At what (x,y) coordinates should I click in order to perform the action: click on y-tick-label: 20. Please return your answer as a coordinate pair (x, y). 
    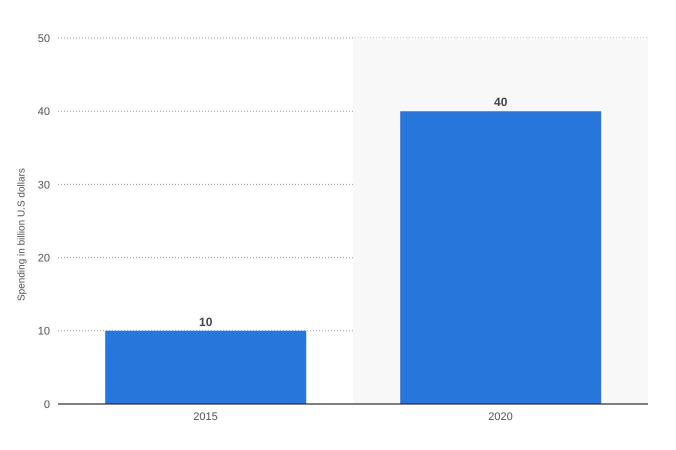
    Looking at the image, I should click on (44, 258).